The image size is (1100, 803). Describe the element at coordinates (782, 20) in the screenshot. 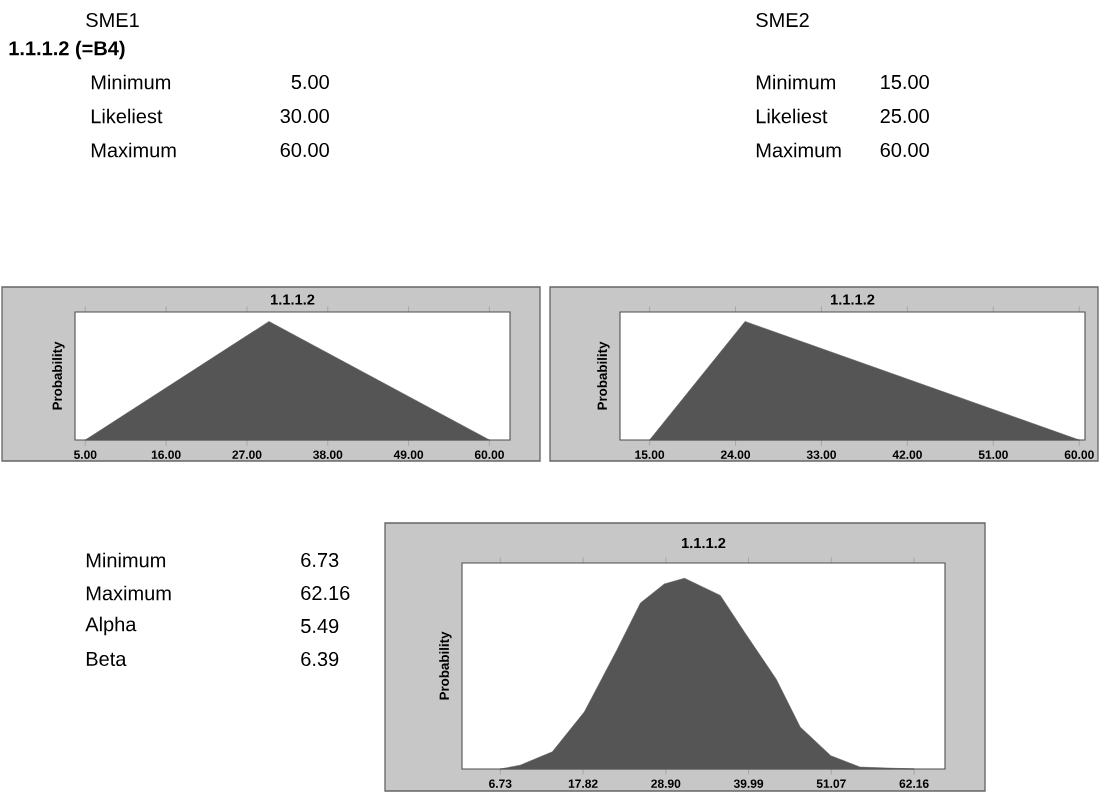

I see `text: SME2` at that location.